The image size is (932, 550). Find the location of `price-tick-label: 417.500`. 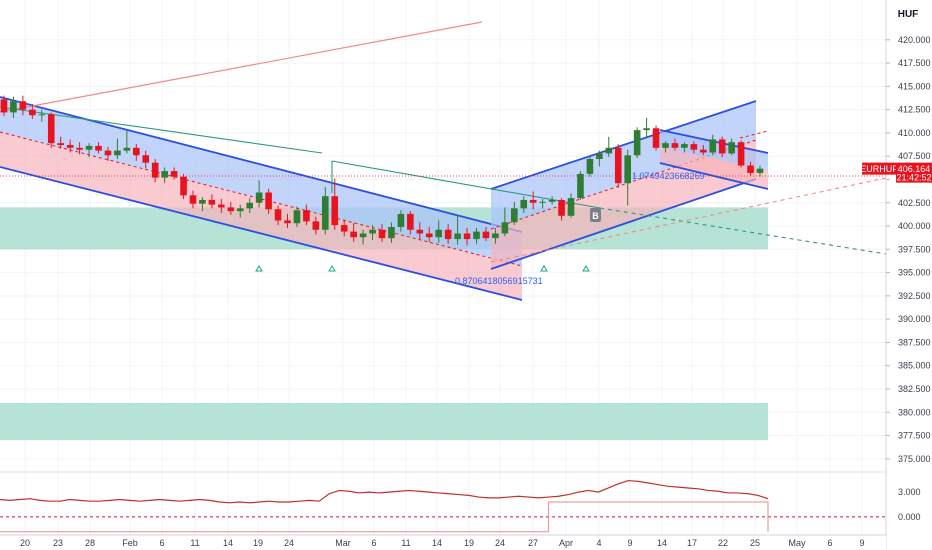

price-tick-label: 417.500 is located at coordinates (914, 63).